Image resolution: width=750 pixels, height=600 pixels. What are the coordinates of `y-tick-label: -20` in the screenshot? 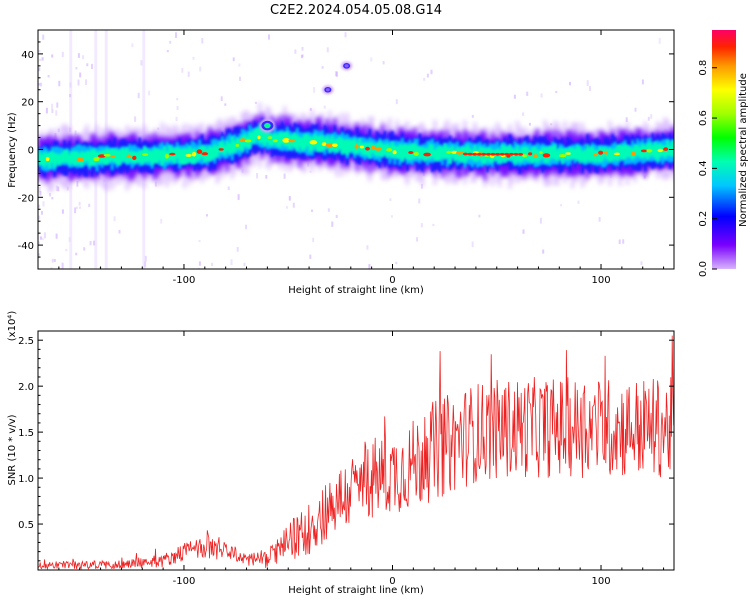 It's located at (26, 198).